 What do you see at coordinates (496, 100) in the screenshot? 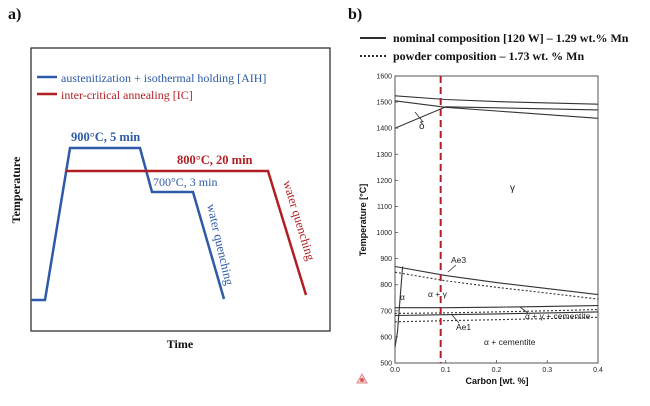
I see `nominal-liquidus-line` at bounding box center [496, 100].